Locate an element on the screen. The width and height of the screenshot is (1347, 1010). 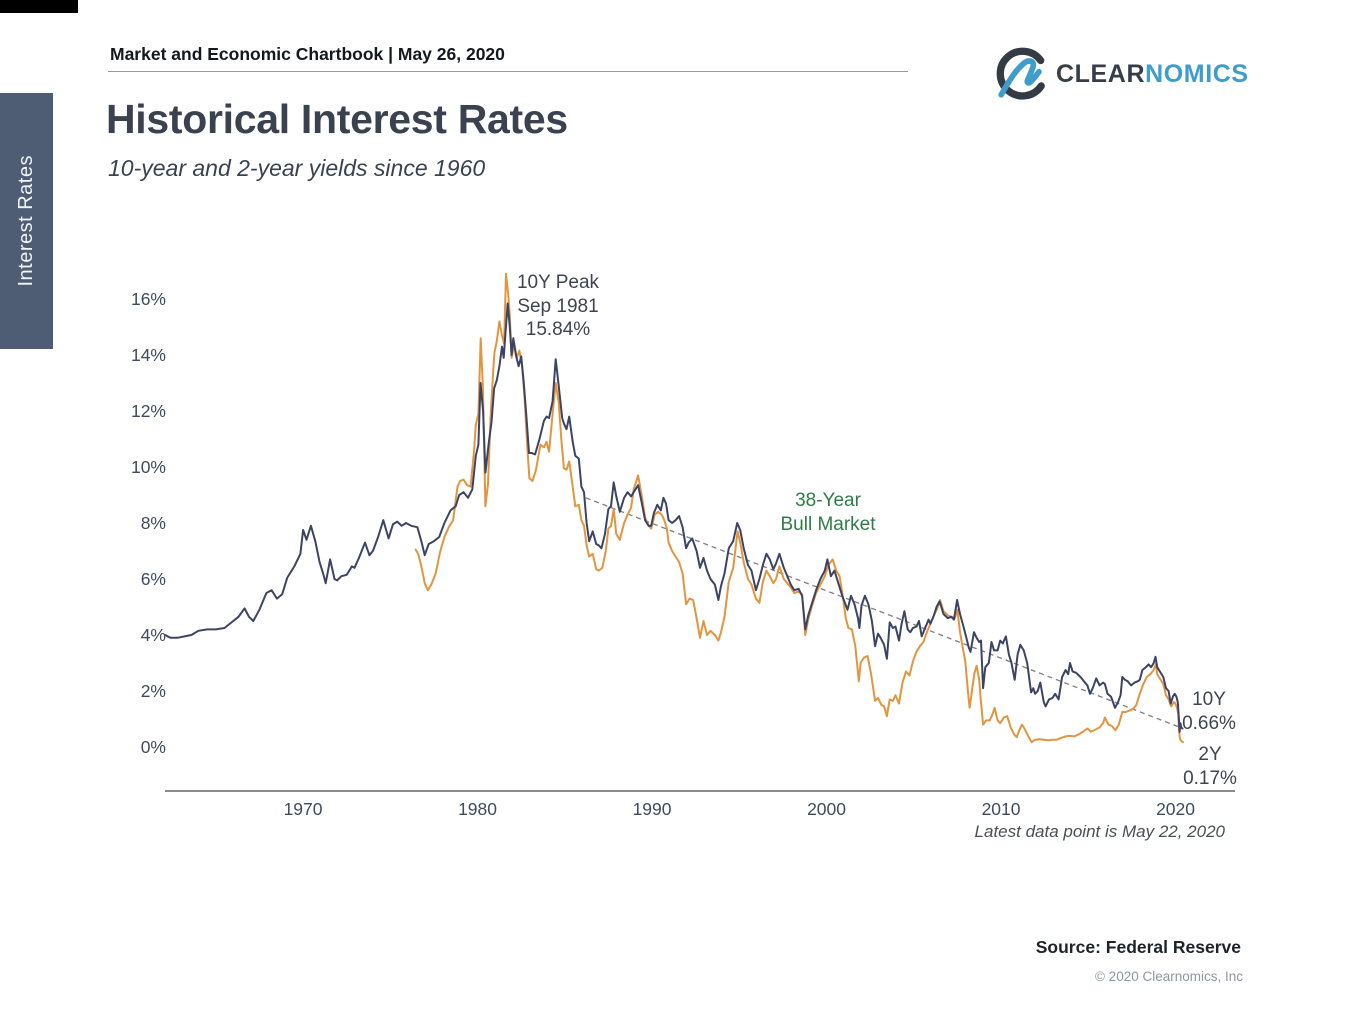
bull-market-annotation: 38-Year Bull Market is located at coordinates (827, 512).